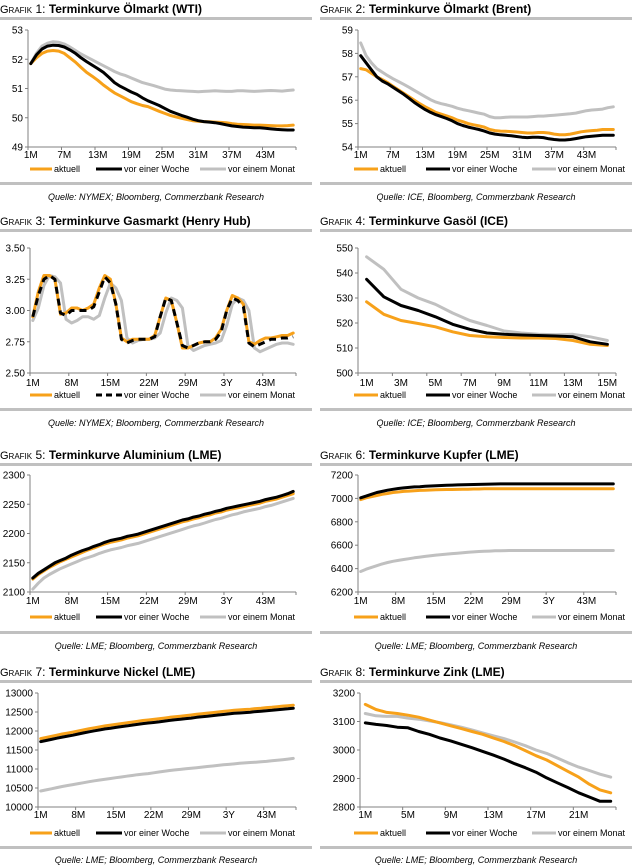 This screenshot has height=865, width=639. I want to click on chart-title: Grafik 6: Terminkurve Kupfer (LME), so click(419, 455).